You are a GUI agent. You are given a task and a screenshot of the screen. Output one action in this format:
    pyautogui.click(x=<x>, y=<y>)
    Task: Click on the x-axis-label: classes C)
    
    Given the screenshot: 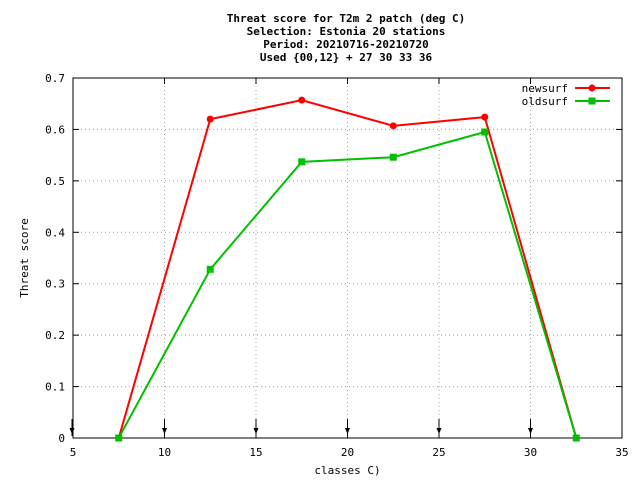 What is the action you would take?
    pyautogui.click(x=347, y=470)
    